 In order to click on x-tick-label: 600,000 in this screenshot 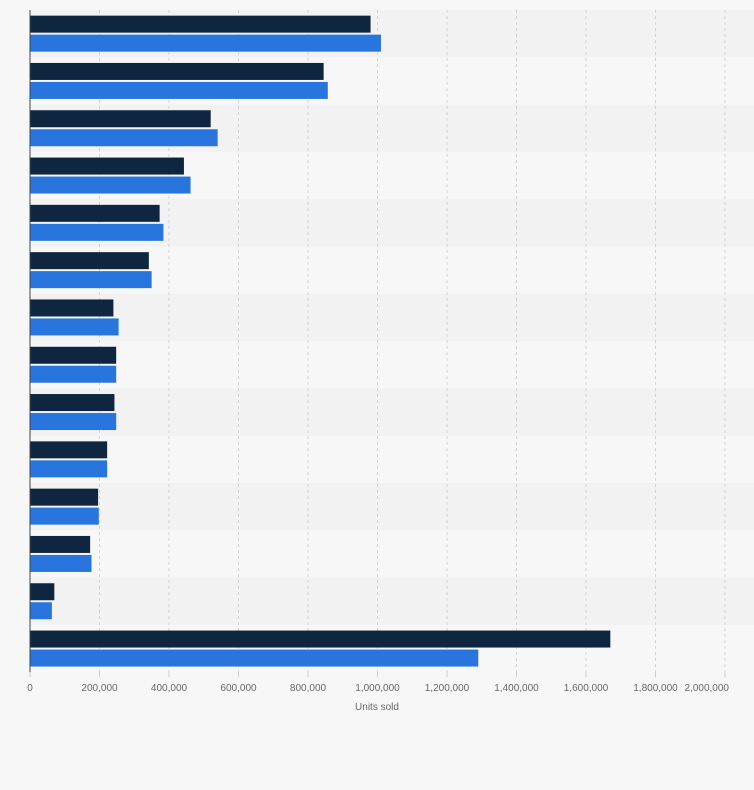, I will do `click(238, 688)`.